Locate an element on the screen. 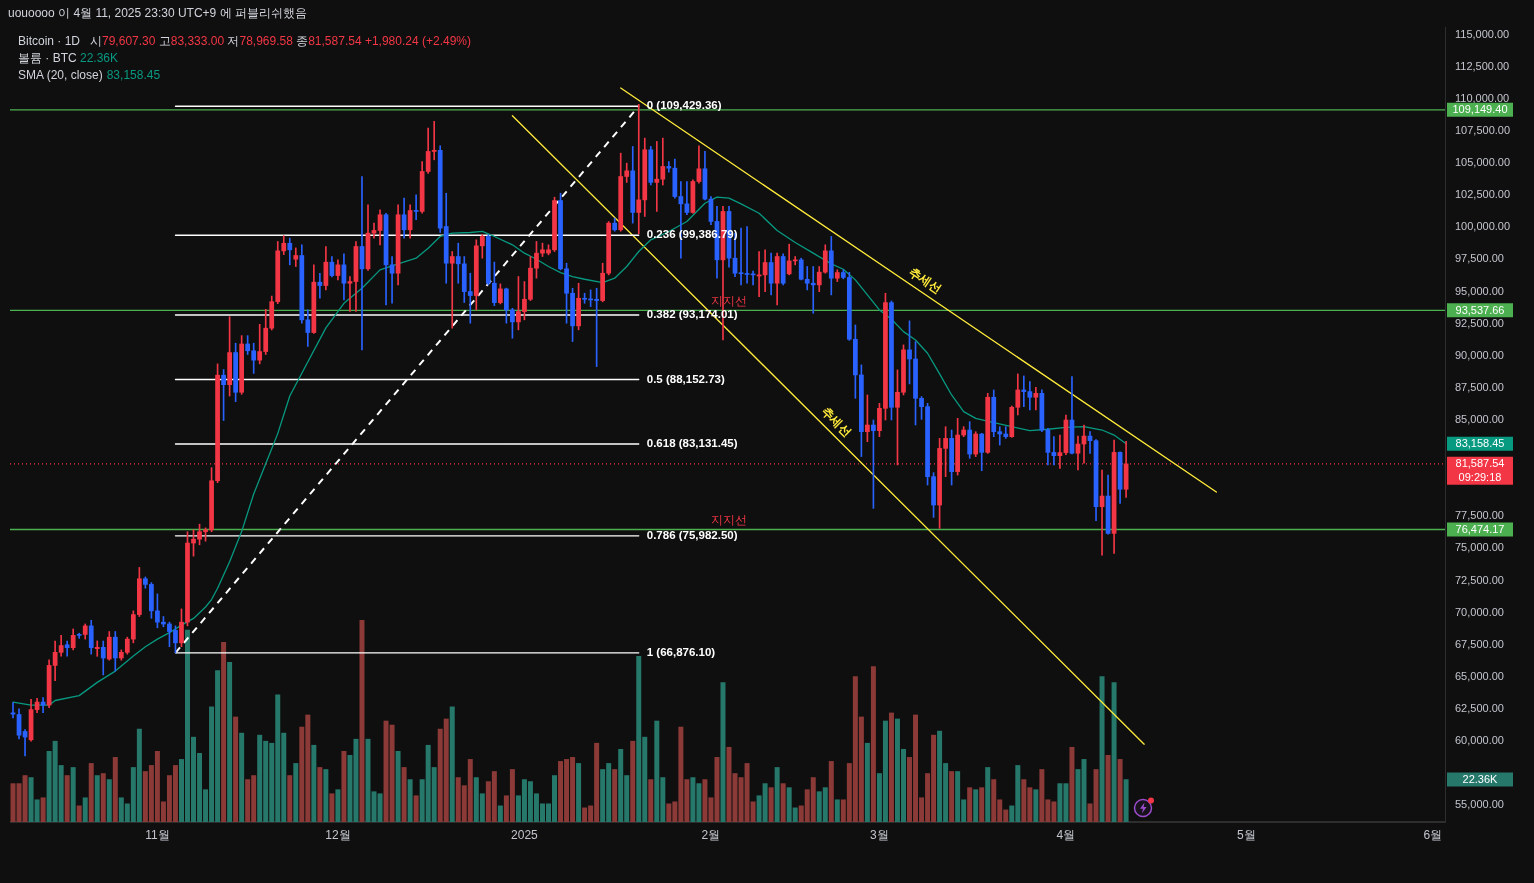  y-tick-label: 102,500.00 is located at coordinates (1483, 194).